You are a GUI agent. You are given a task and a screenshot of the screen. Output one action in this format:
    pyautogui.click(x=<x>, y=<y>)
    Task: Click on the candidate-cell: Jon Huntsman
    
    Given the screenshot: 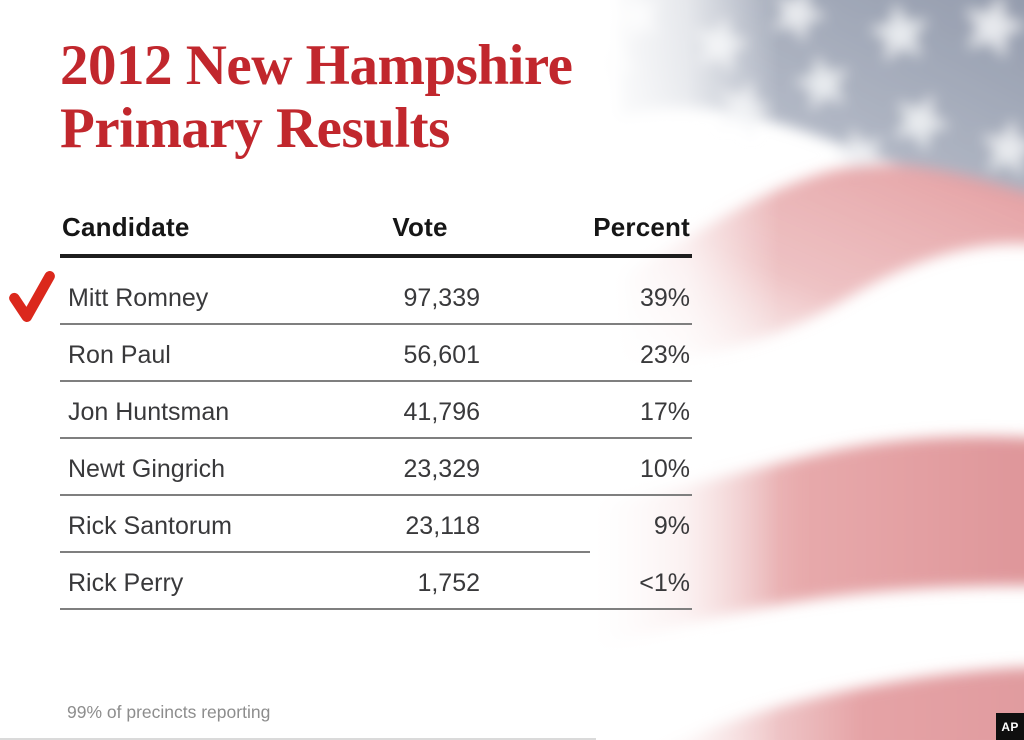 What is the action you would take?
    pyautogui.click(x=149, y=412)
    